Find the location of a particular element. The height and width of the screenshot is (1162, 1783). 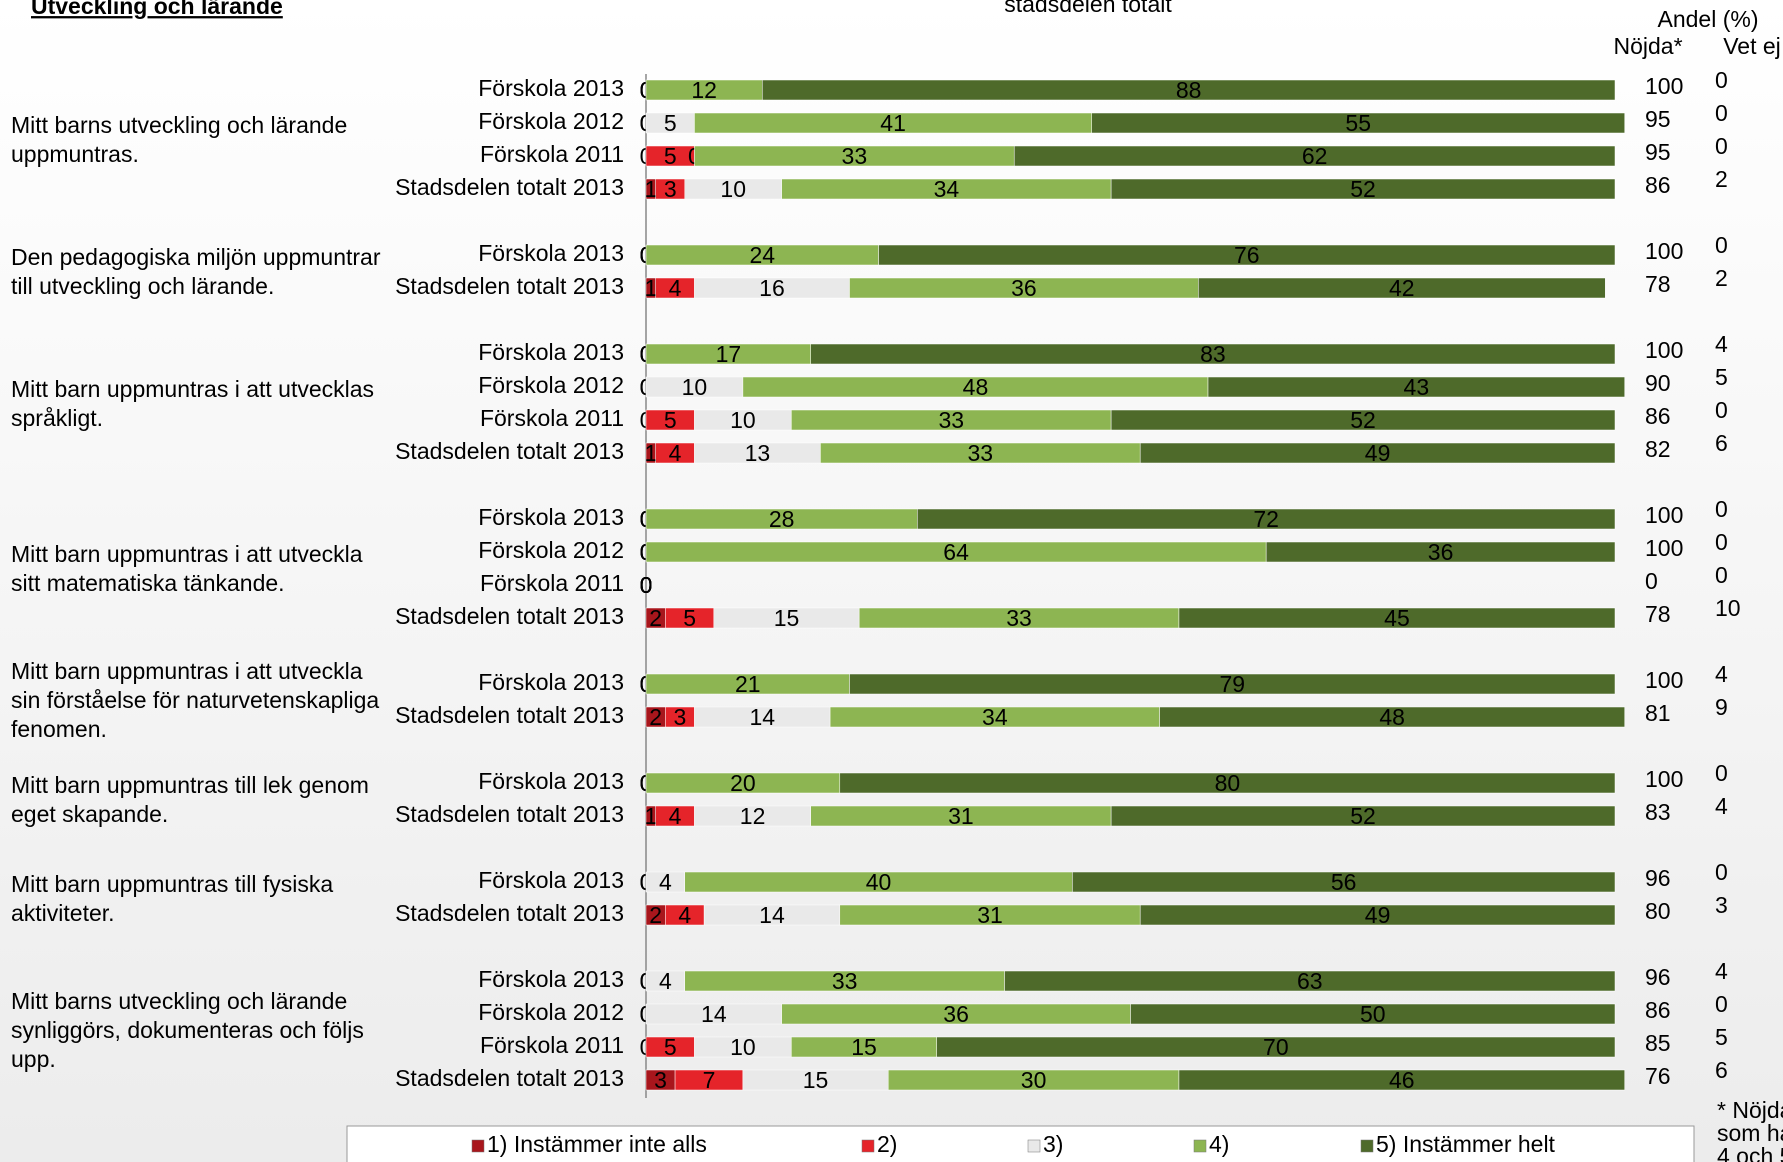

data-label: 46 is located at coordinates (1402, 1080).